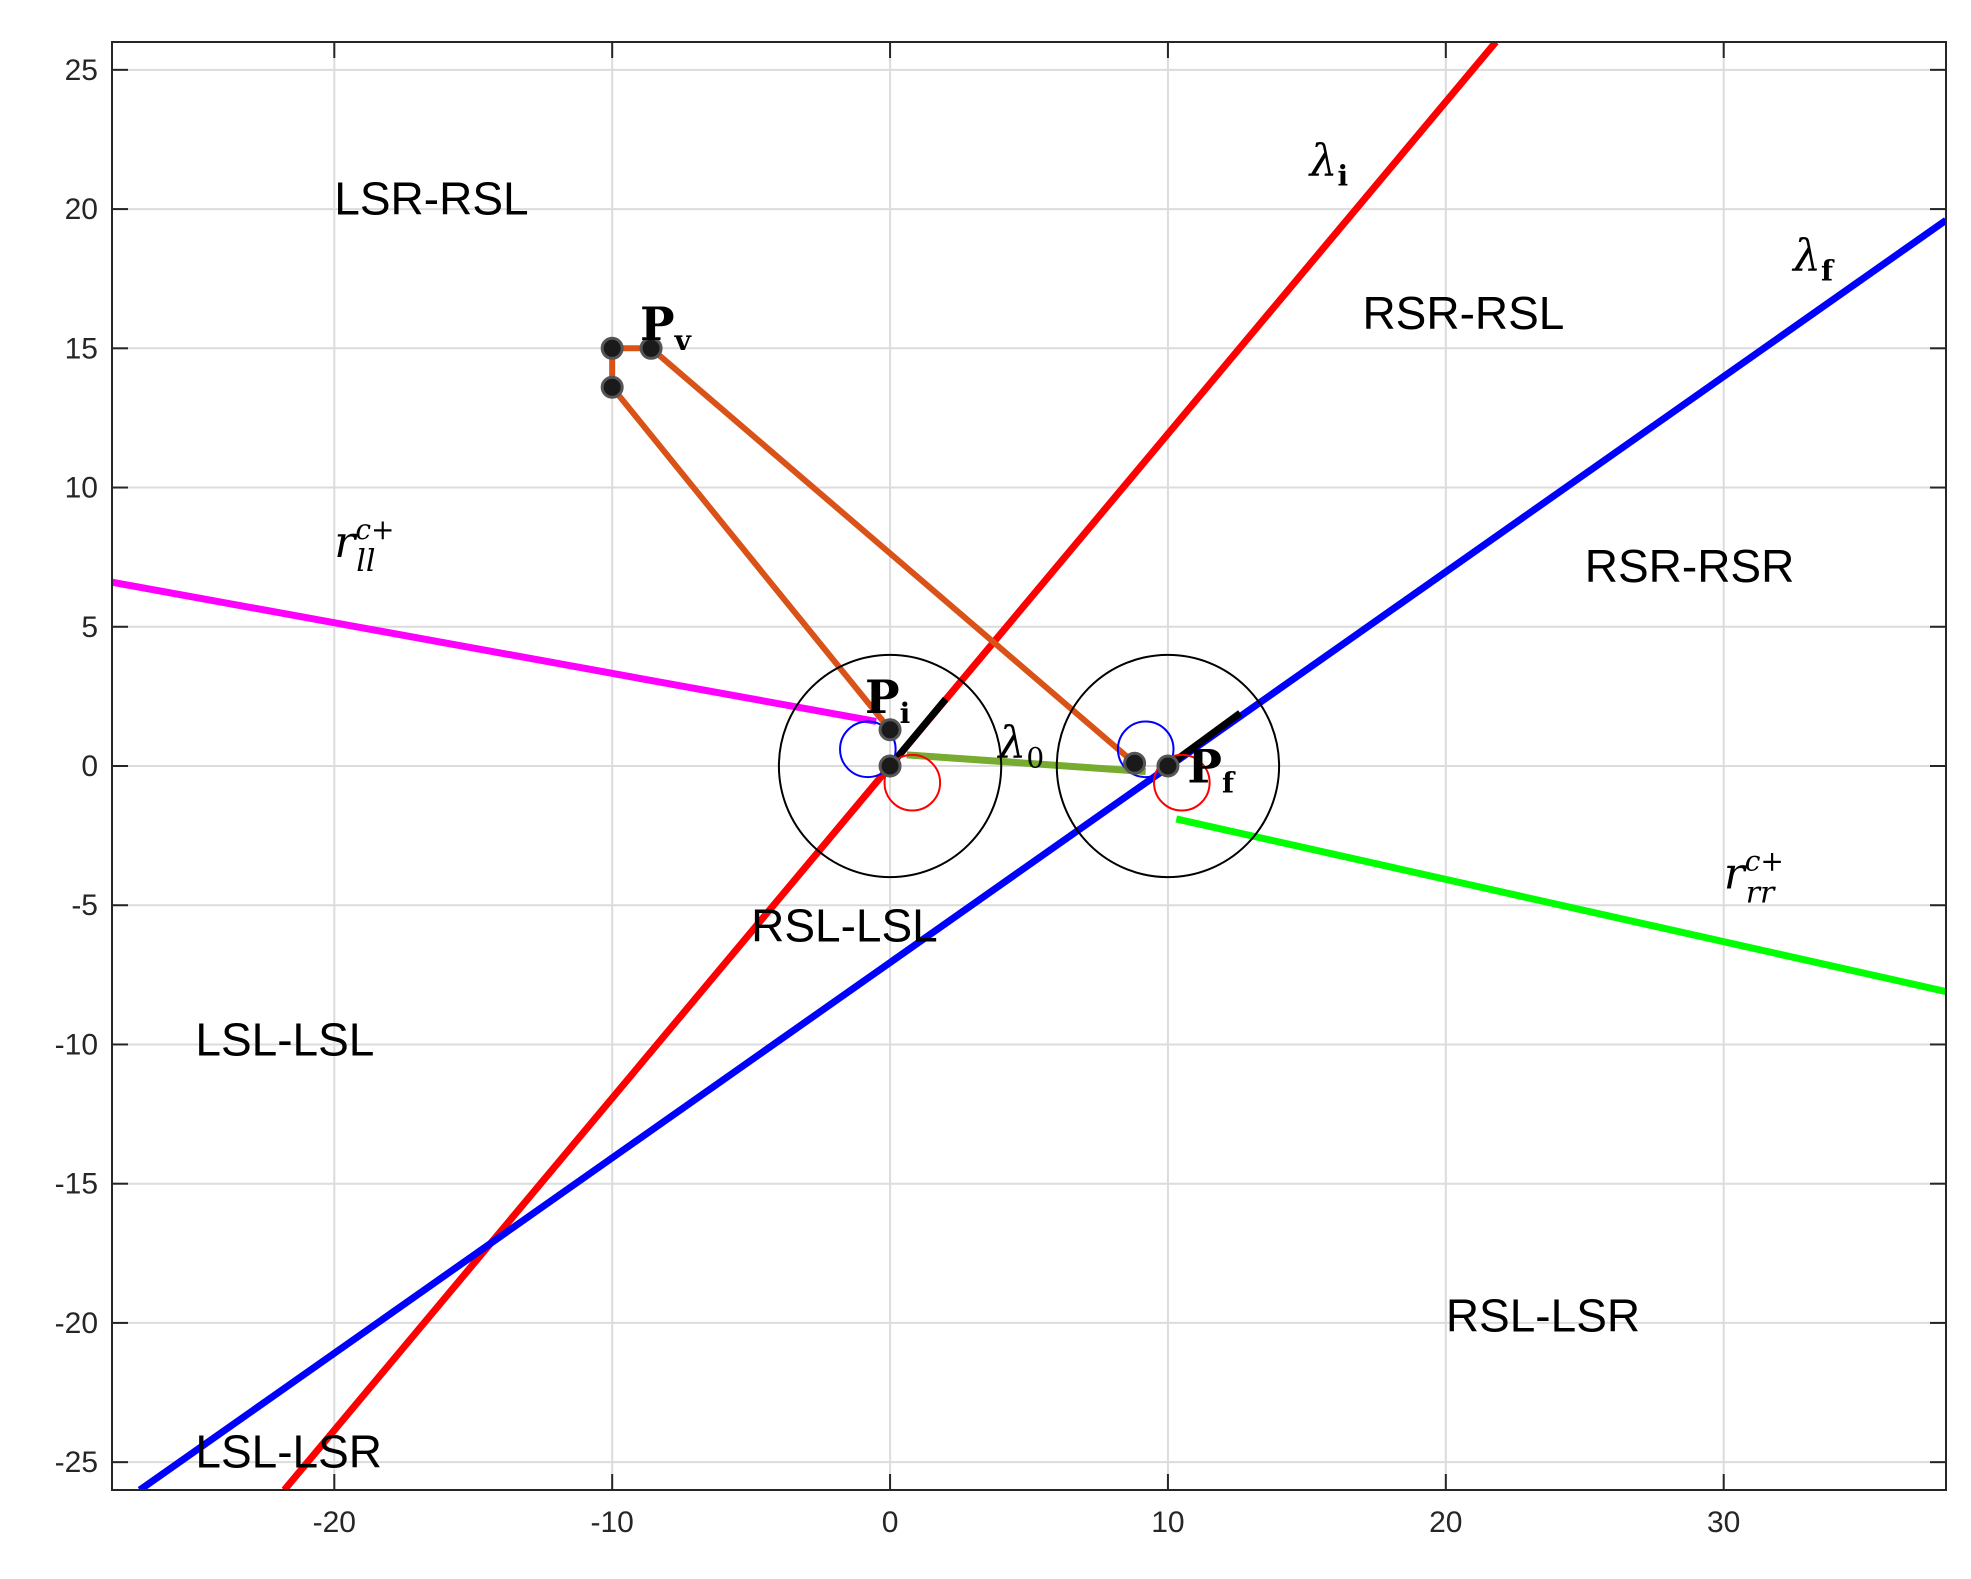 This screenshot has width=1971, height=1579. What do you see at coordinates (1690, 566) in the screenshot?
I see `region-label: RSR-RSR` at bounding box center [1690, 566].